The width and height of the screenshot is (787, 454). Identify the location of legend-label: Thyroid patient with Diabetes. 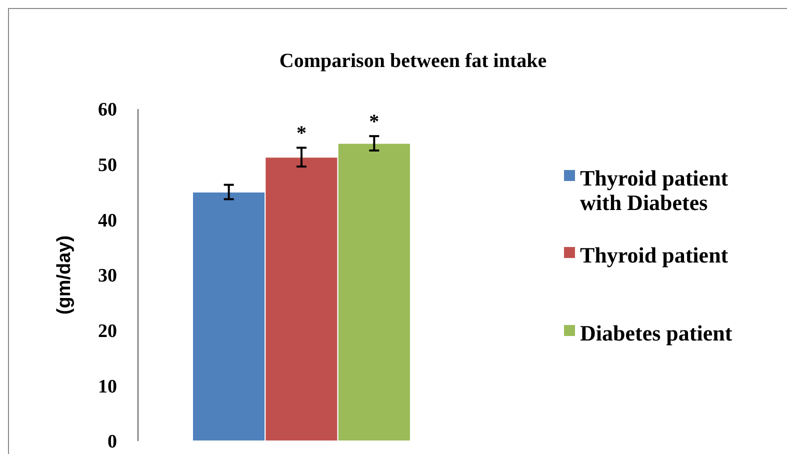
(654, 190).